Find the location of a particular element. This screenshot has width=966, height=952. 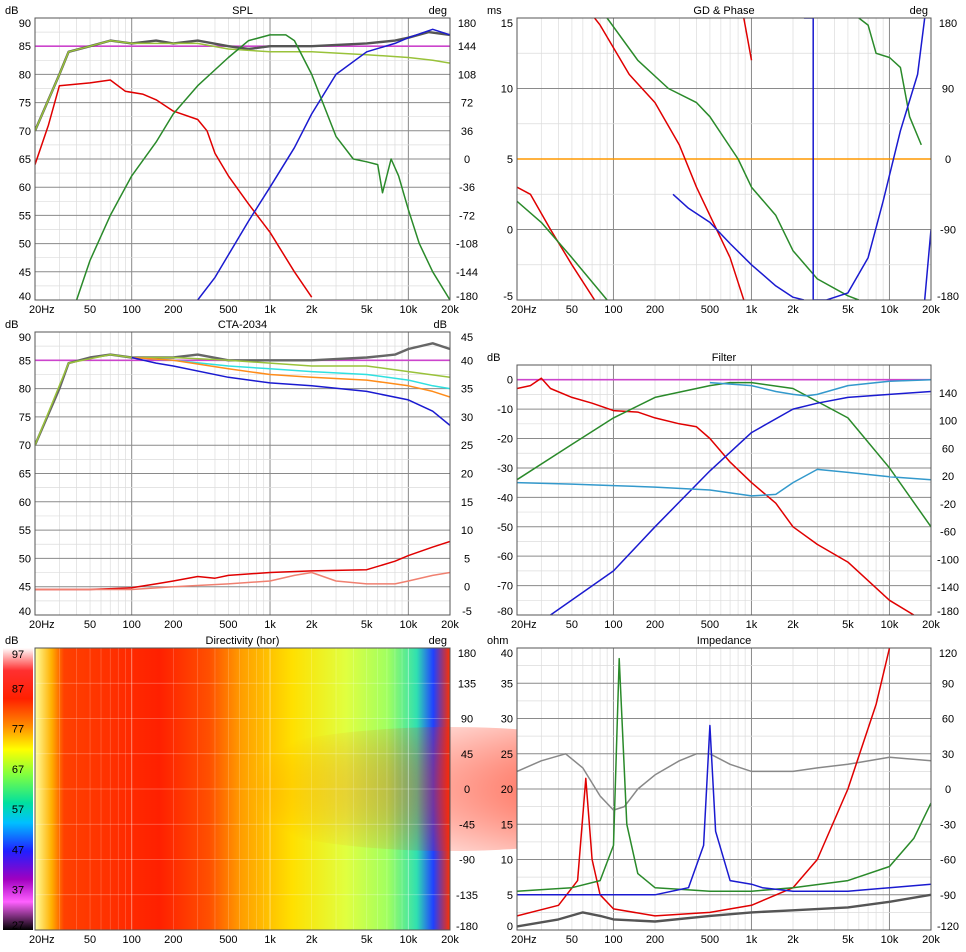

y-tick-label: -80 is located at coordinates (505, 612).